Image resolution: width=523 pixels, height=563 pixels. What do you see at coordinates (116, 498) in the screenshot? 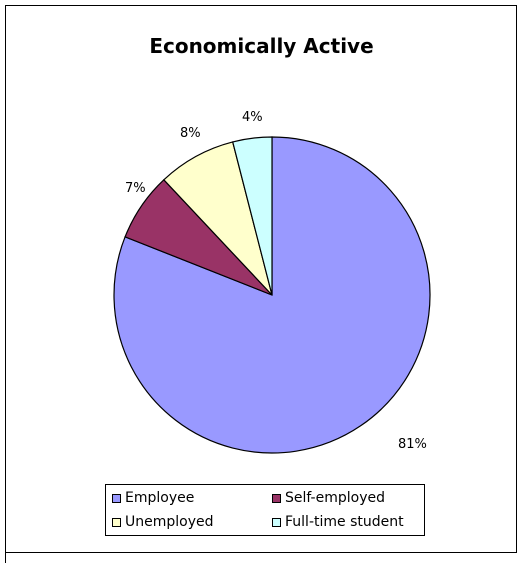
I see `legend-swatch-employee` at bounding box center [116, 498].